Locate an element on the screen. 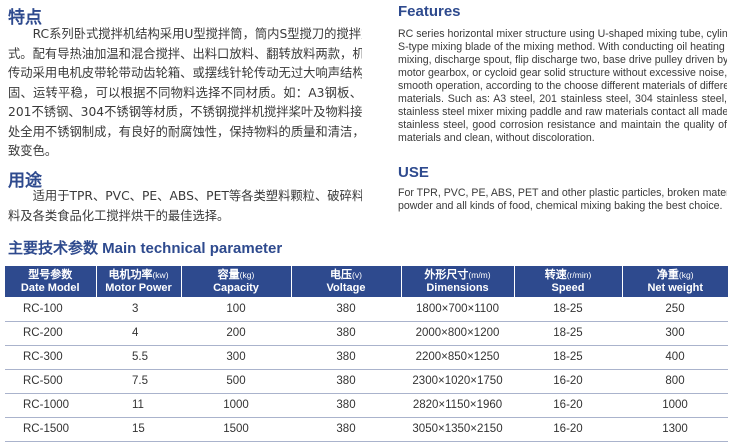 This screenshot has height=442, width=732. header-en: Voltage is located at coordinates (346, 288).